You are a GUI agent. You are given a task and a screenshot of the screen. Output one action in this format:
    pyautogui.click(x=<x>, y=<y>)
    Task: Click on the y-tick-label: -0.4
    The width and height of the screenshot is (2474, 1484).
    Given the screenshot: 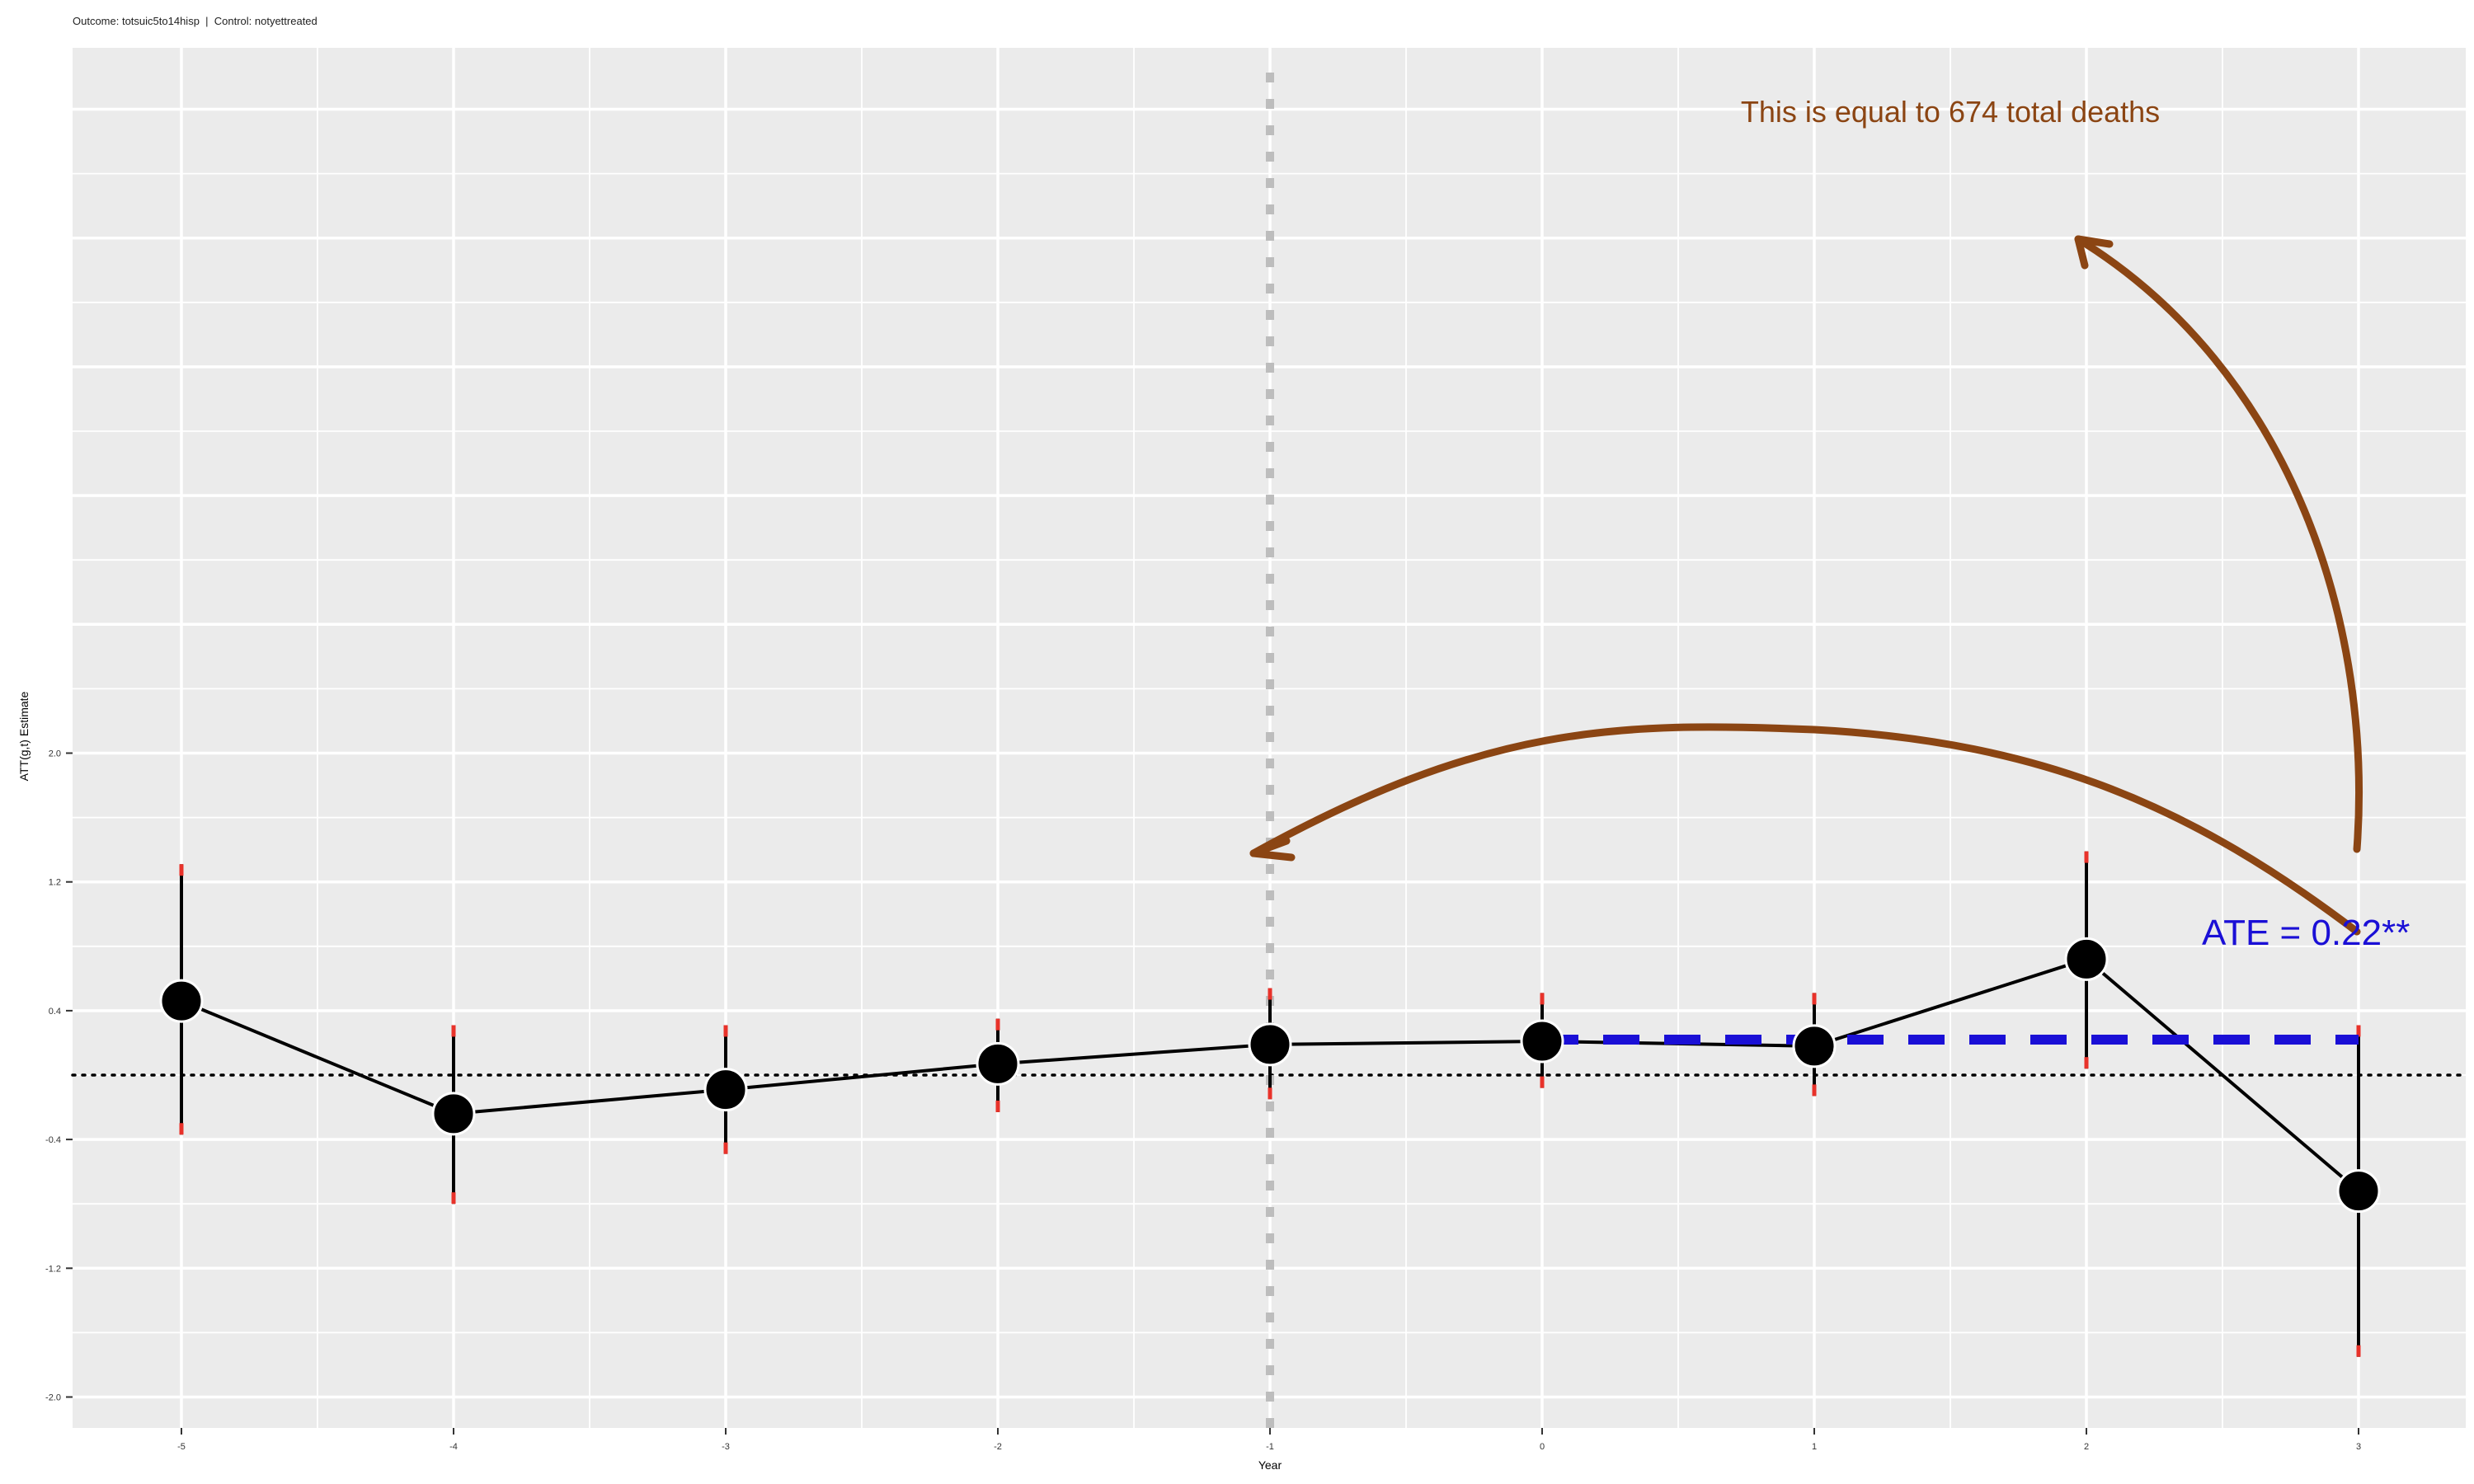 What is the action you would take?
    pyautogui.click(x=53, y=1140)
    